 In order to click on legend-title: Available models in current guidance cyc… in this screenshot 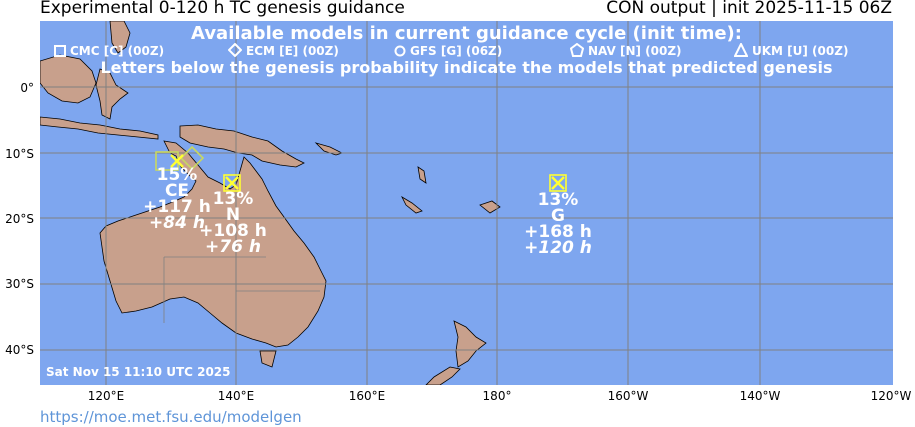, I will do `click(466, 33)`.